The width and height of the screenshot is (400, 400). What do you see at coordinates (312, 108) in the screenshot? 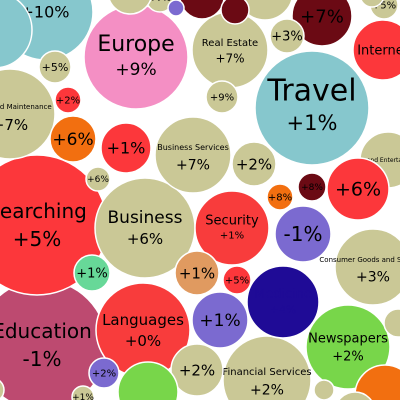
I see `bubble-travel: Travel+1%` at bounding box center [312, 108].